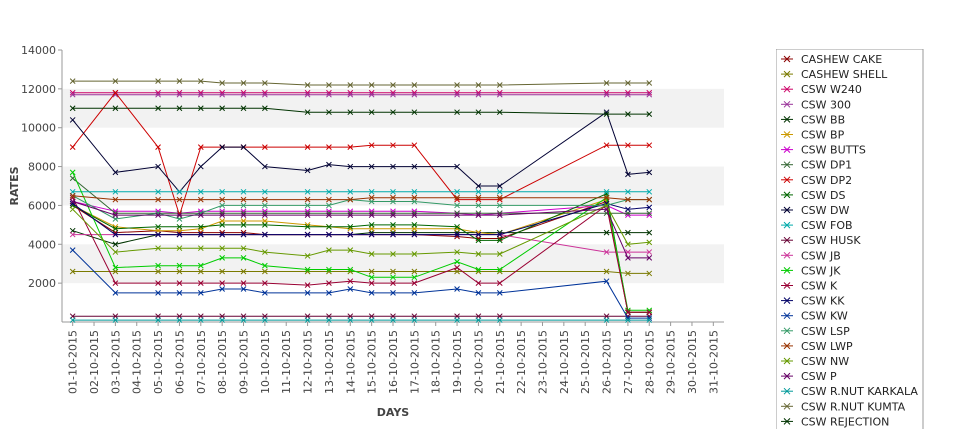 This screenshot has width=975, height=433. I want to click on legend-label: CASHEW CAKE, so click(841, 59).